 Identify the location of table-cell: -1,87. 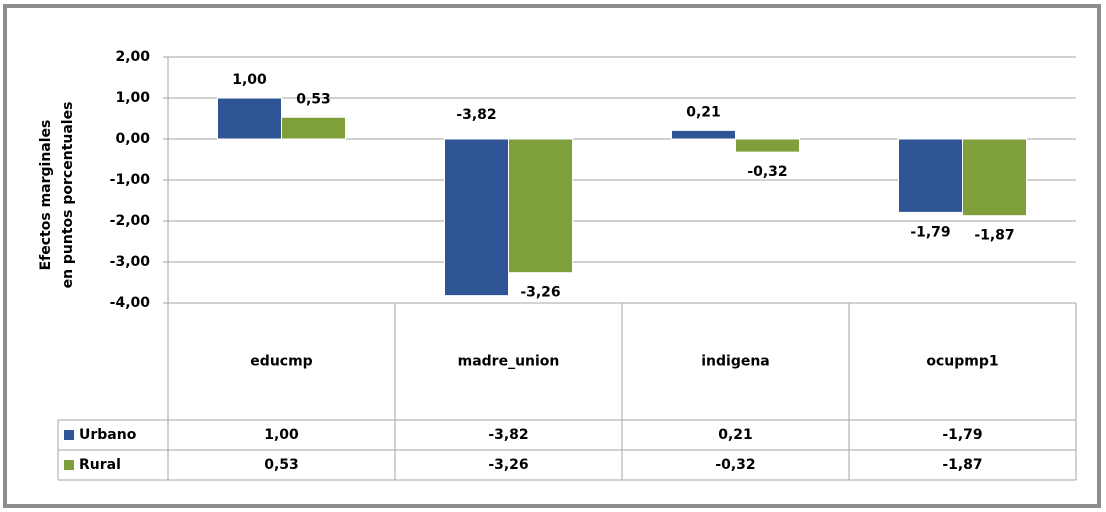
(962, 465).